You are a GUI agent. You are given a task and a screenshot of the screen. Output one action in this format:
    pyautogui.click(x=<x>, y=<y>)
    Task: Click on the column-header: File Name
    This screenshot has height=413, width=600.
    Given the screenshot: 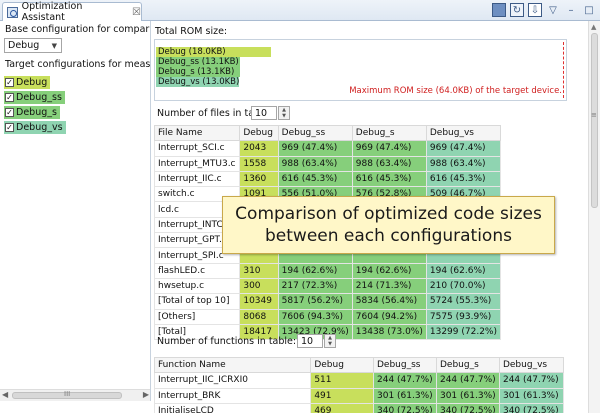 What is the action you would take?
    pyautogui.click(x=197, y=133)
    